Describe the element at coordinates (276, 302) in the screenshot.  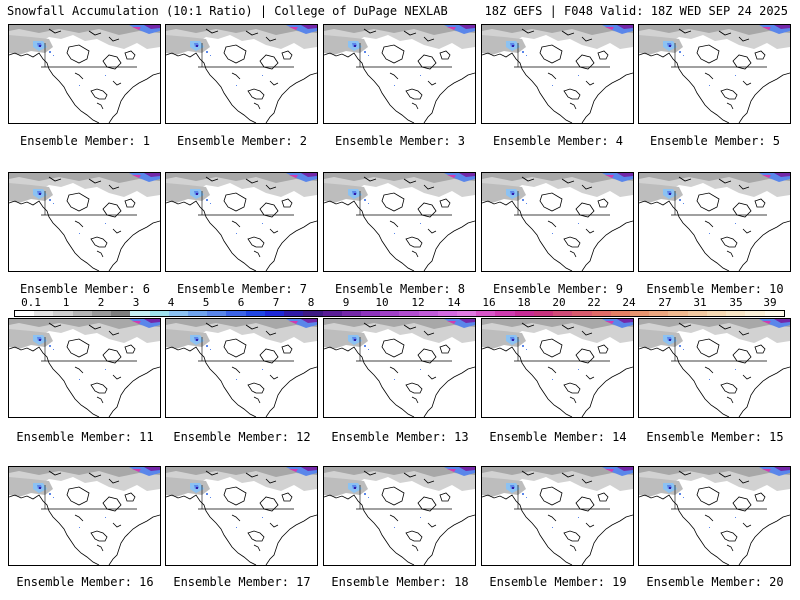
I see `colorbar-tick-label: 7` at that location.